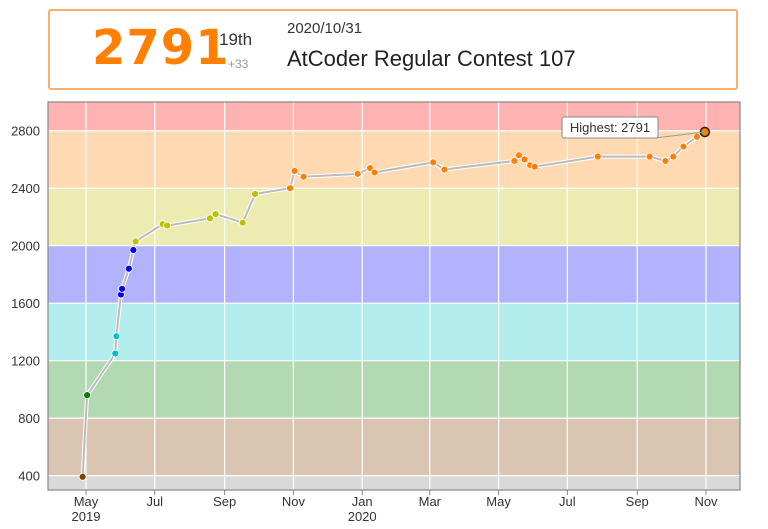 This screenshot has height=529, width=768. I want to click on rating-diff: +33, so click(238, 64).